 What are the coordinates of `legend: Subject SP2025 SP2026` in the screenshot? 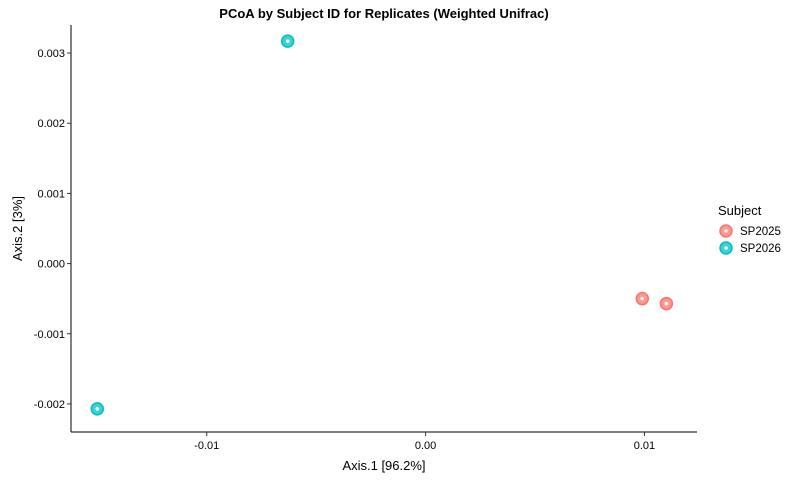 It's located at (749, 229).